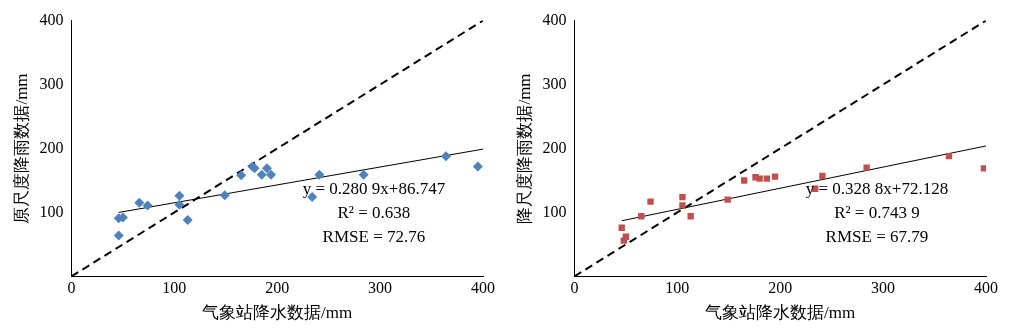 This screenshot has height=334, width=1015. Describe the element at coordinates (524, 148) in the screenshot. I see `y-axis-title: 降尺度降雨数据/mm` at that location.